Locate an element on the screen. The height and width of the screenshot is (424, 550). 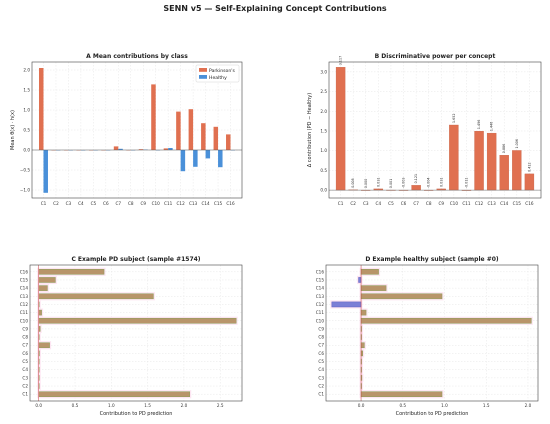
y-tick-label: C10 is located at coordinates (320, 320).